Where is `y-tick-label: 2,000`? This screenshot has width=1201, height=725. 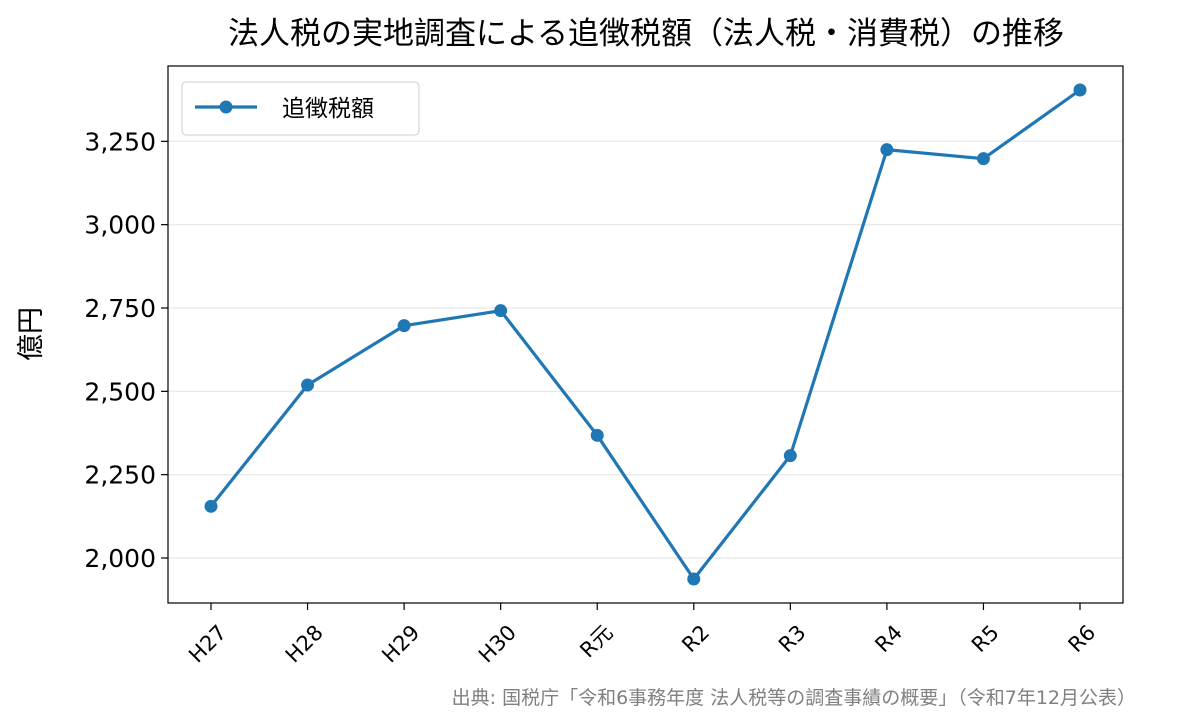
y-tick-label: 2,000 is located at coordinates (120, 558).